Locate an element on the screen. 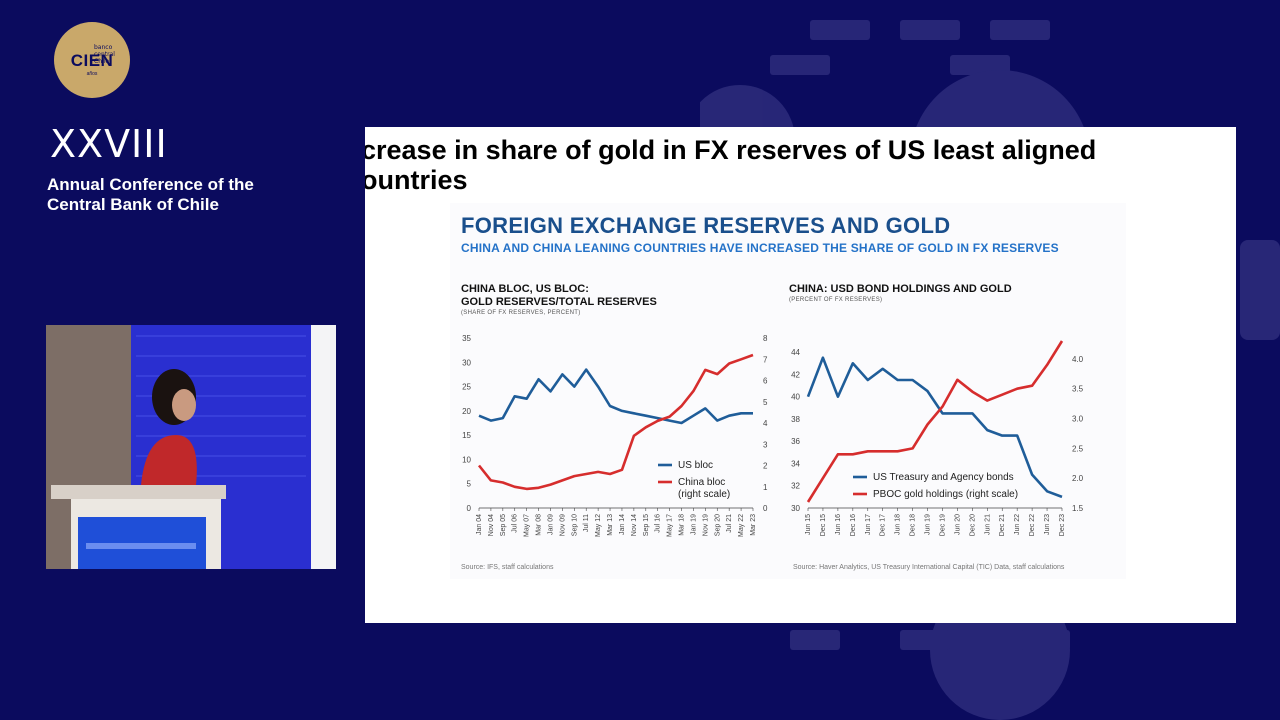 The height and width of the screenshot is (720, 1280). x-tick-label: Nov 19 is located at coordinates (705, 525).